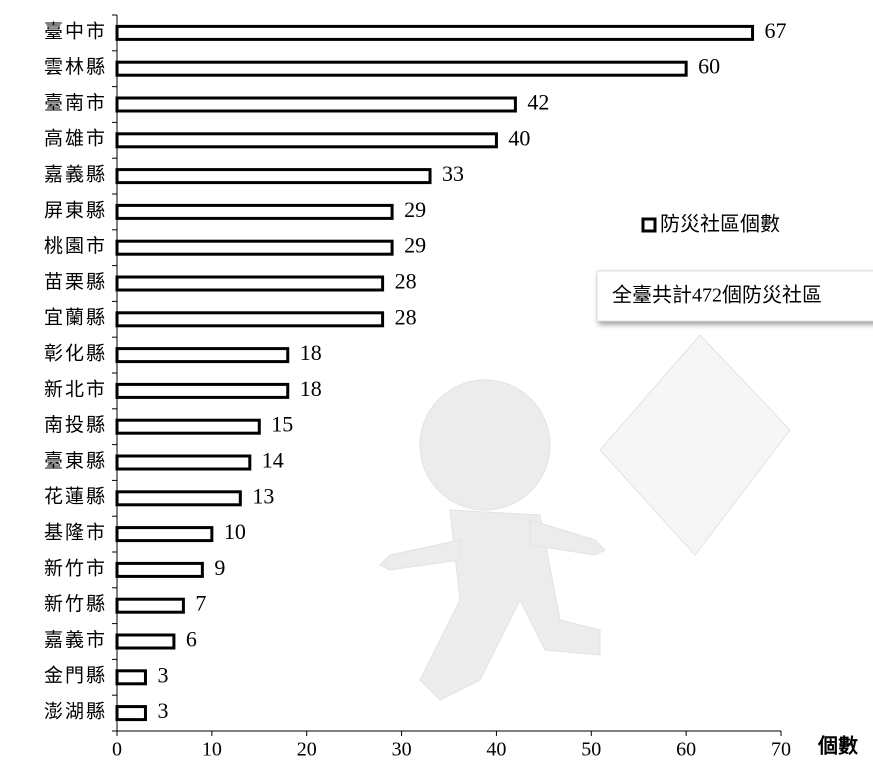 The width and height of the screenshot is (873, 767). Describe the element at coordinates (720, 224) in the screenshot. I see `legend-label: 防災社區個數` at that location.